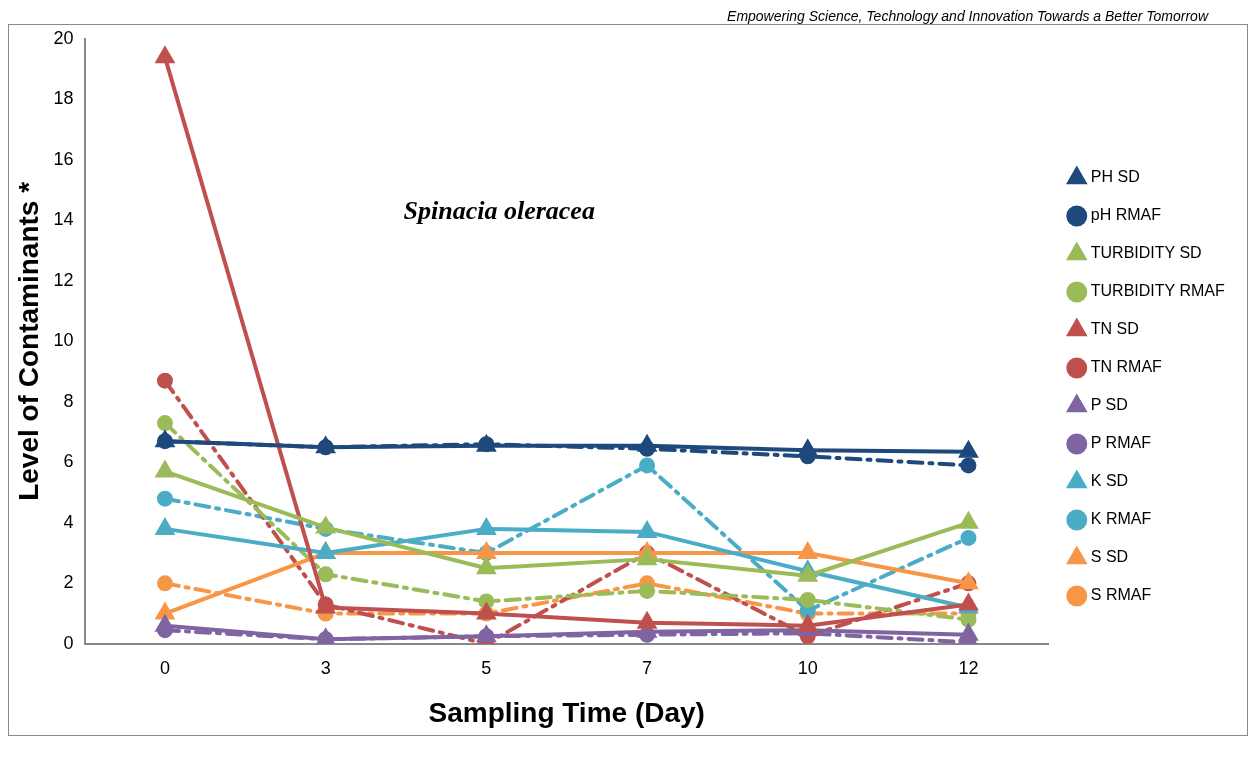 The width and height of the screenshot is (1260, 760). I want to click on text: Spinacia oleracea, so click(499, 210).